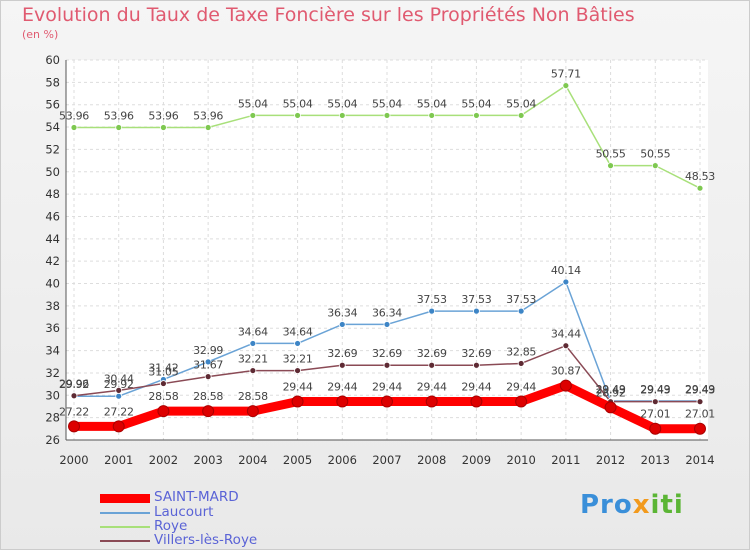 Image resolution: width=750 pixels, height=550 pixels. What do you see at coordinates (476, 299) in the screenshot?
I see `data-label-laucourt: 37.53` at bounding box center [476, 299].